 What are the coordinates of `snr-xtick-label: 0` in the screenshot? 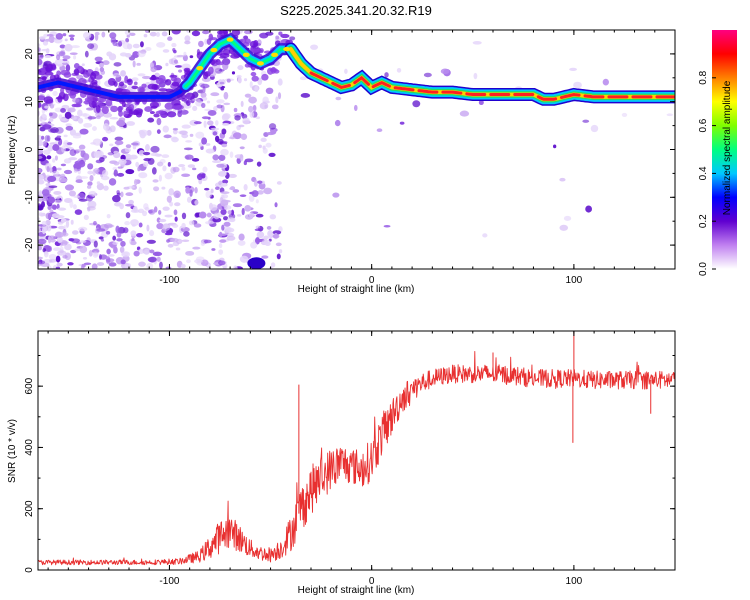 It's located at (372, 581).